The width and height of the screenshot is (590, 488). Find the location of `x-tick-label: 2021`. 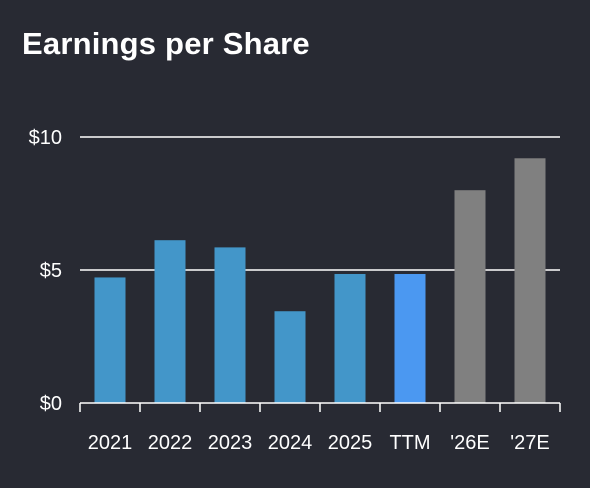

x-tick-label: 2021 is located at coordinates (110, 443).